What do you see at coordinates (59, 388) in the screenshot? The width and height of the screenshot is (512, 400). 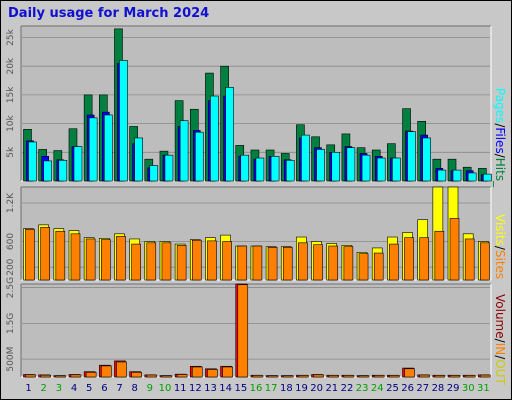 I see `x-tick-label: 3` at bounding box center [59, 388].